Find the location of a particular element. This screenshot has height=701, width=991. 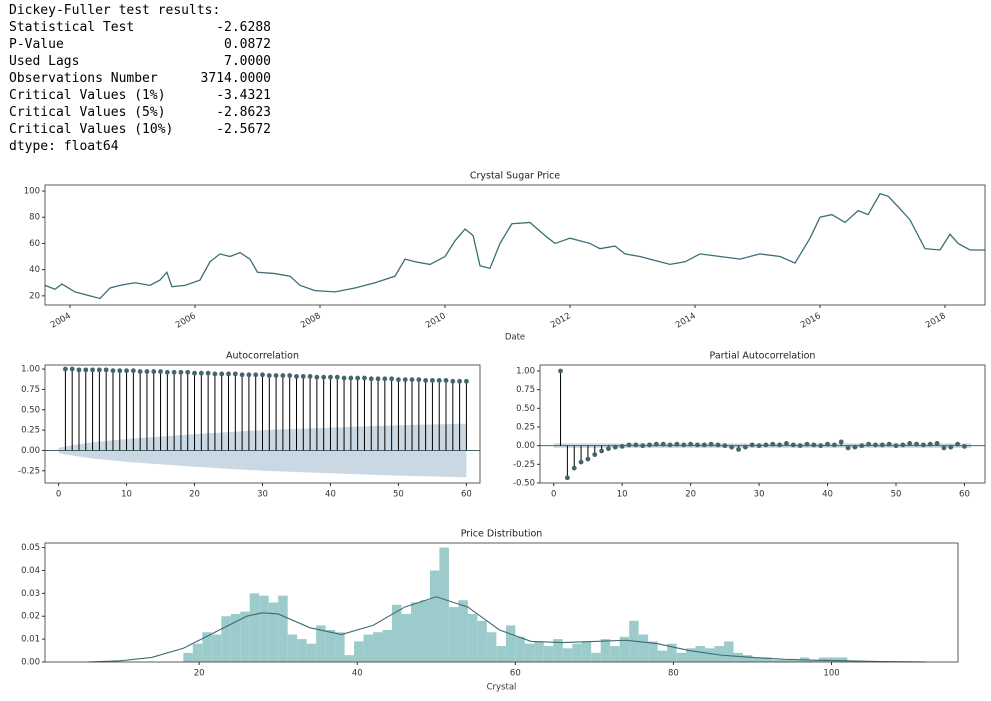

output-row: Critical Values (10%) -2.5672 is located at coordinates (140, 129).